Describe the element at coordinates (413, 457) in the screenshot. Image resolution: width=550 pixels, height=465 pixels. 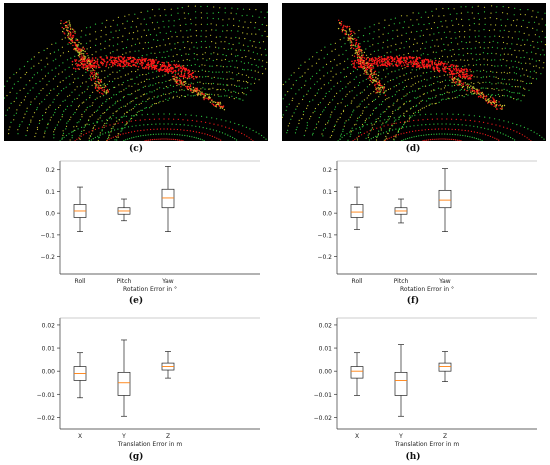
I see `panel-label-h: (h)` at that location.